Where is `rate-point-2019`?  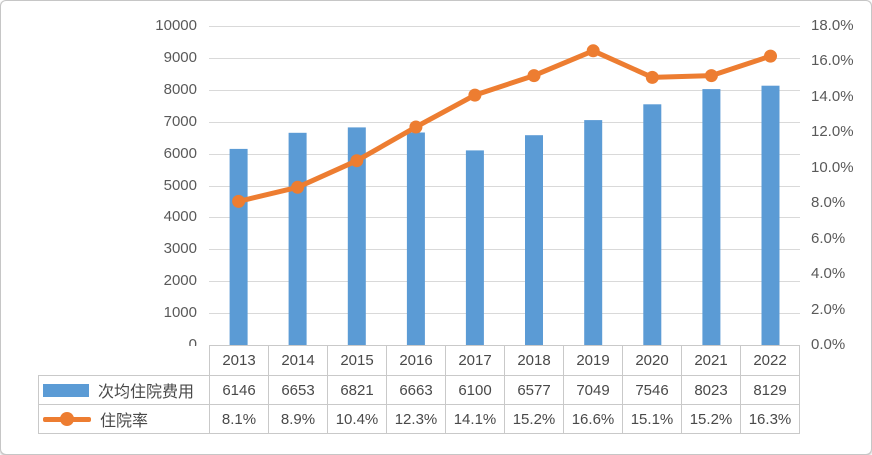
rate-point-2019 is located at coordinates (593, 51).